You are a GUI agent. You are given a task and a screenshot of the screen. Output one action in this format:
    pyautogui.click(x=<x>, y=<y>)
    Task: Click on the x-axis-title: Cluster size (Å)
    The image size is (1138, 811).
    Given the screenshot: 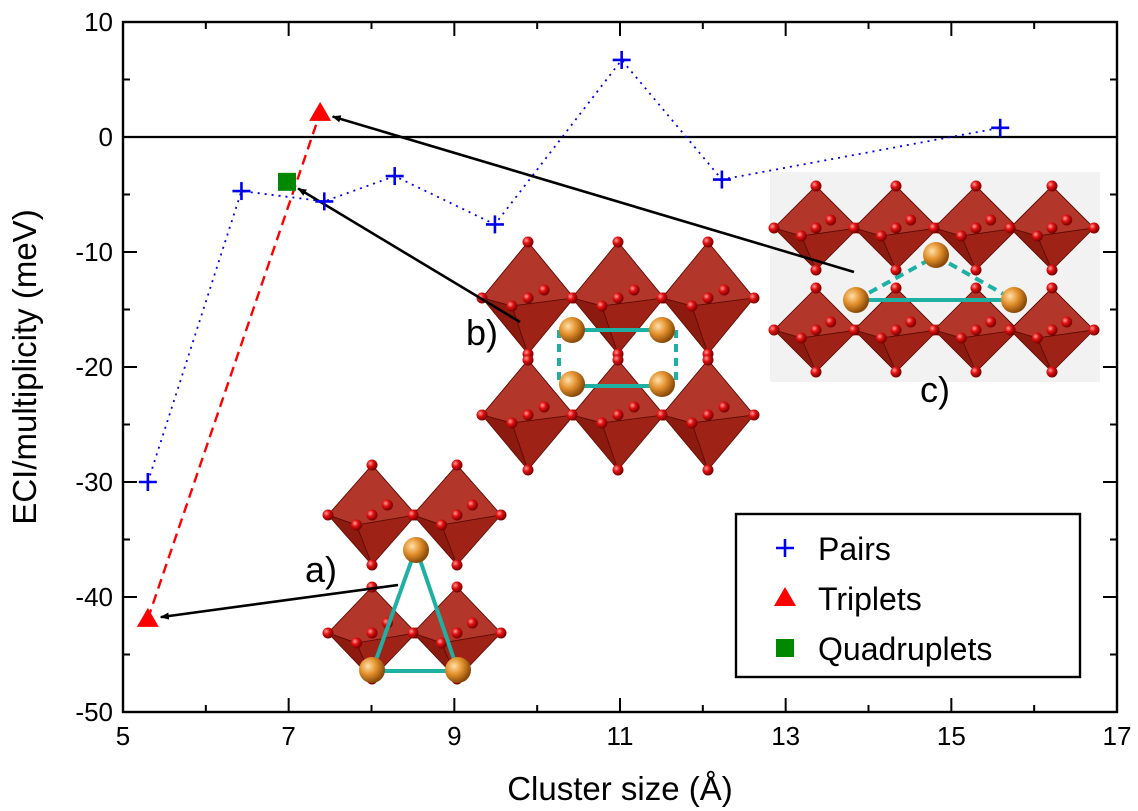 What is the action you would take?
    pyautogui.click(x=620, y=788)
    